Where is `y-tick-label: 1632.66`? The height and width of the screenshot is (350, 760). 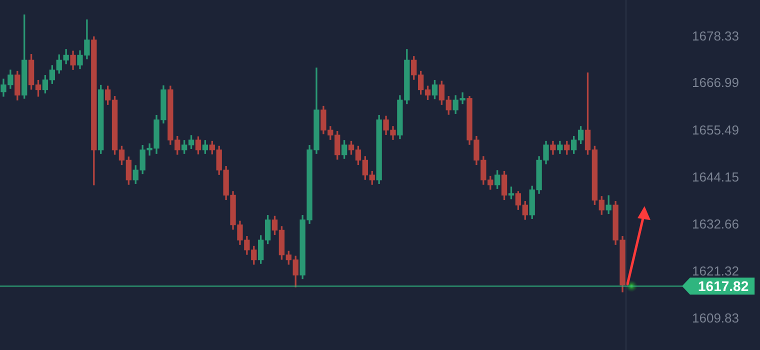
y-tick-label: 1632.66 is located at coordinates (715, 224).